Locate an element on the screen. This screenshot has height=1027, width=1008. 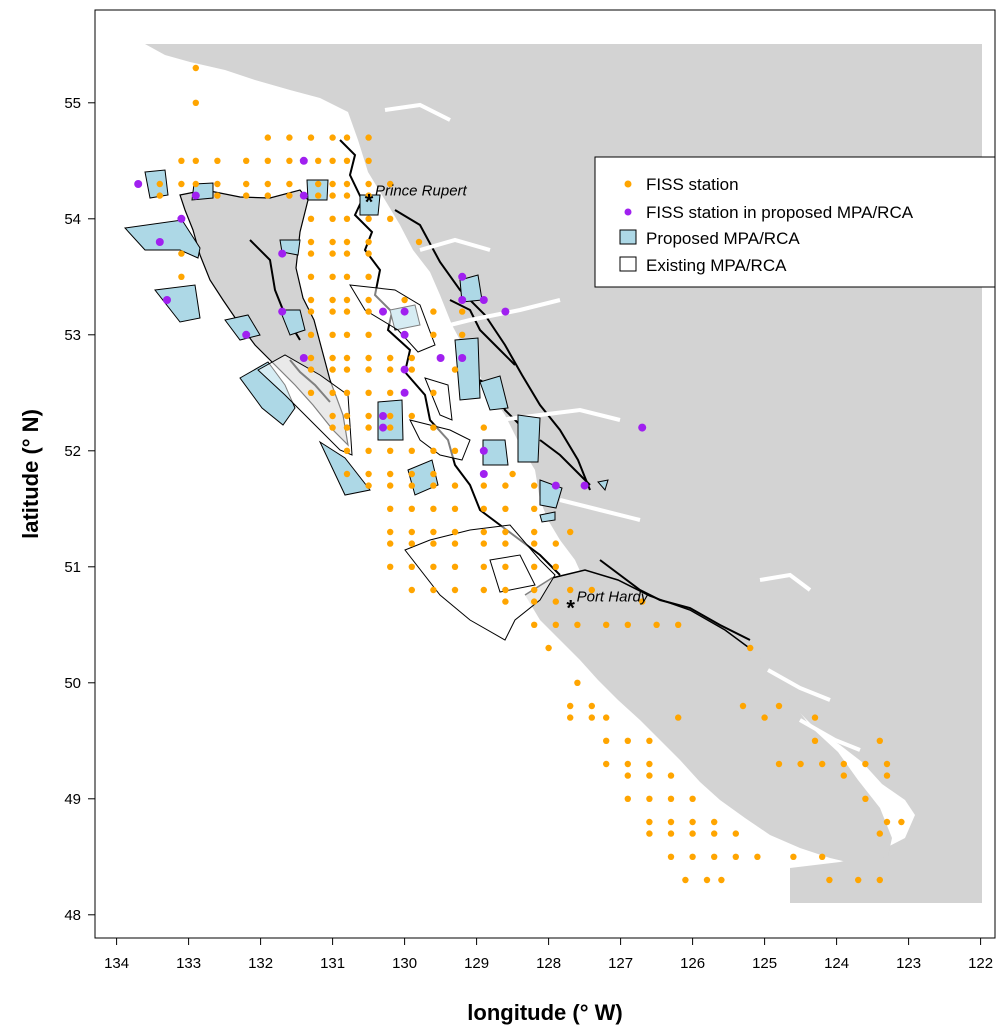
x-tick-label: 127 is located at coordinates (620, 963).